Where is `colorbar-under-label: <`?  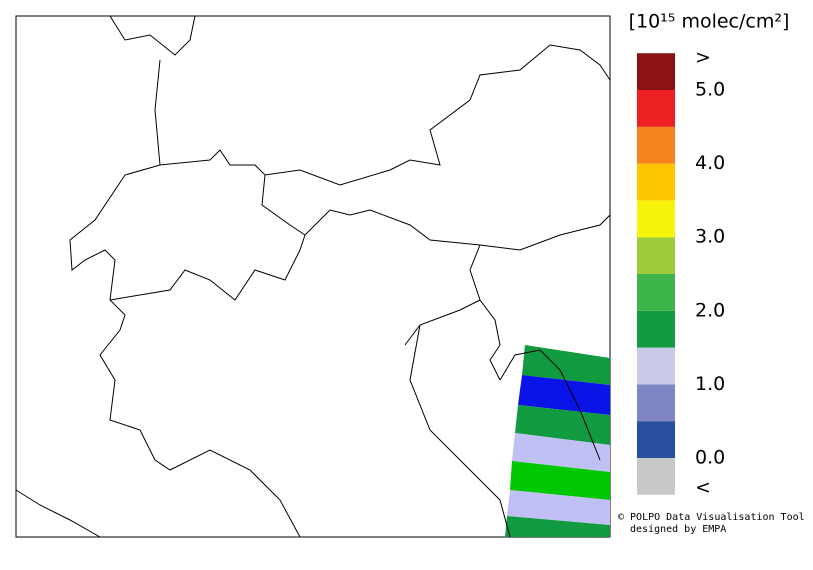
colorbar-under-label: < is located at coordinates (703, 487).